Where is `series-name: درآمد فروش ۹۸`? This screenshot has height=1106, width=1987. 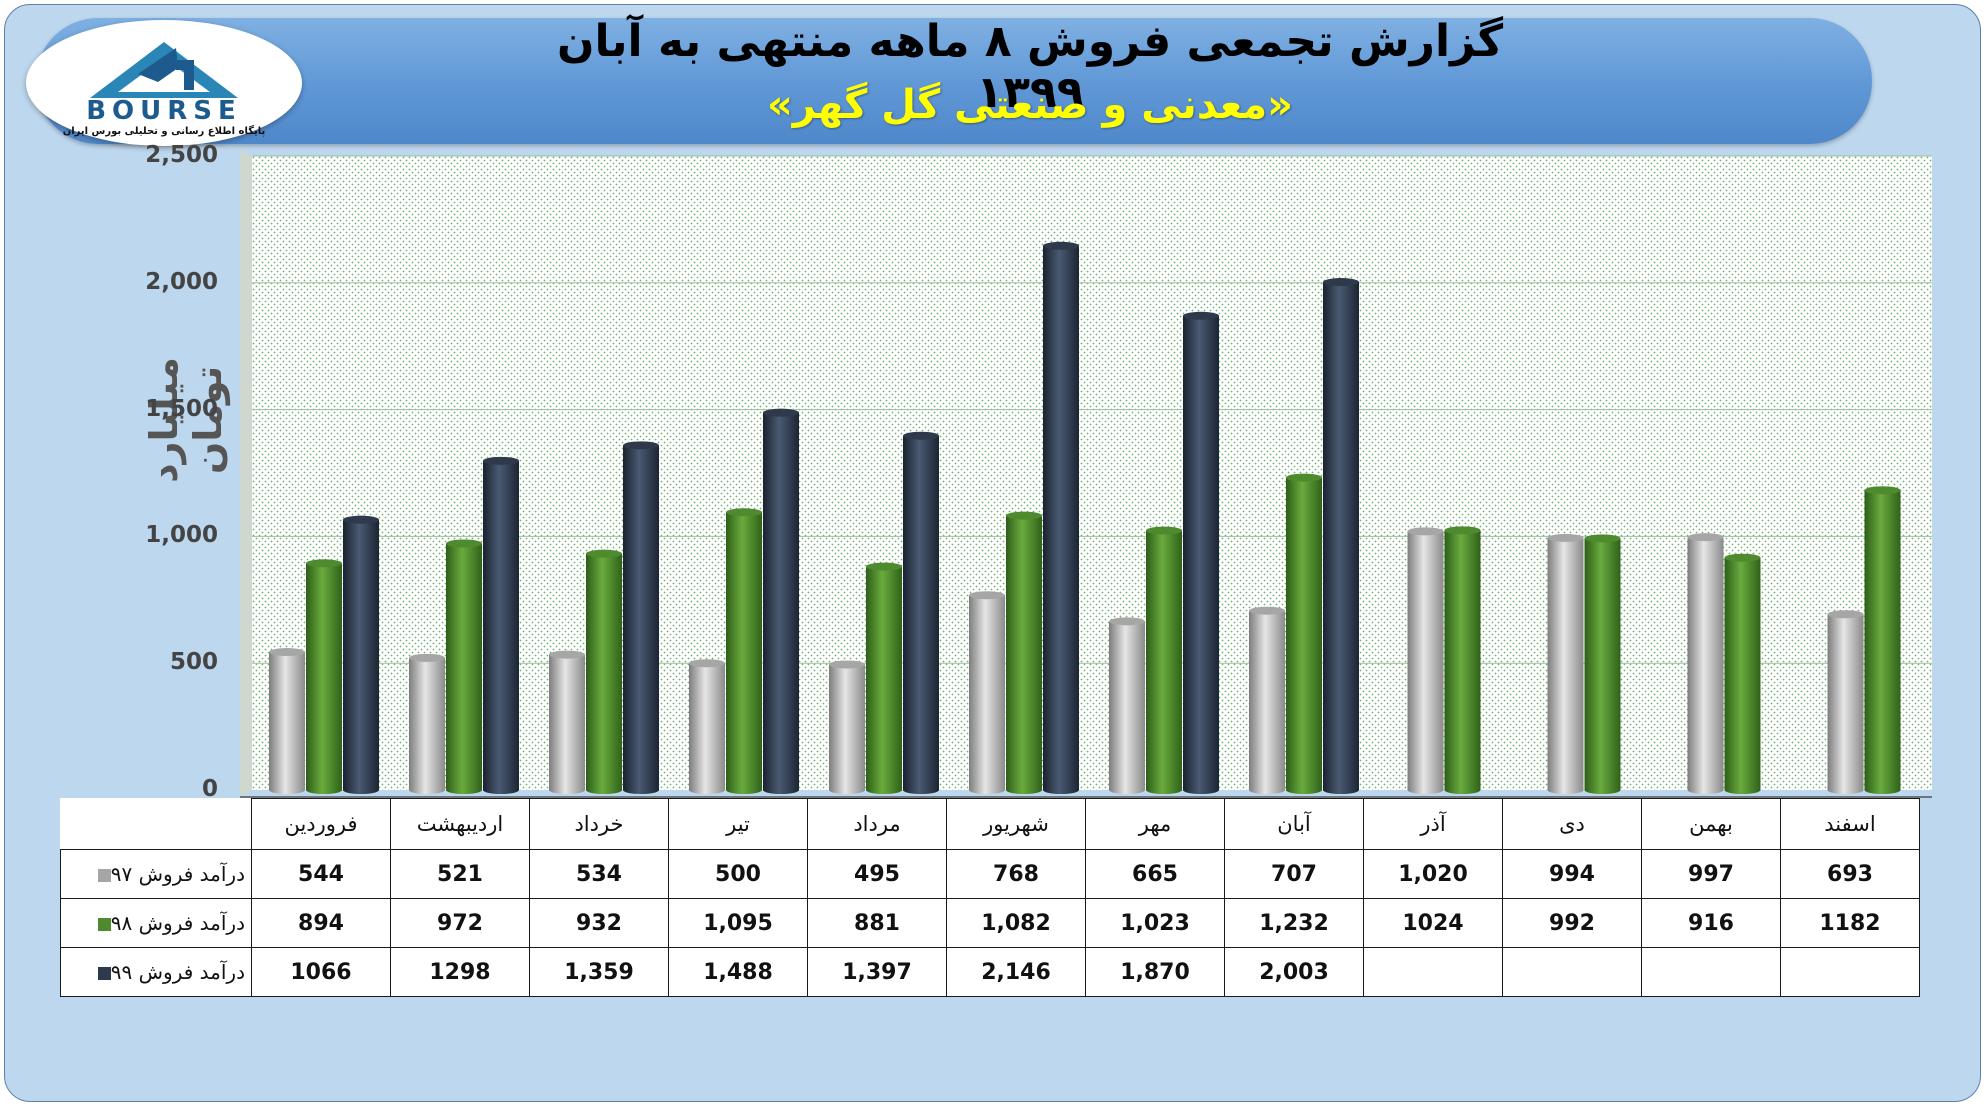 series-name: درآمد فروش ۹۸ is located at coordinates (177, 923).